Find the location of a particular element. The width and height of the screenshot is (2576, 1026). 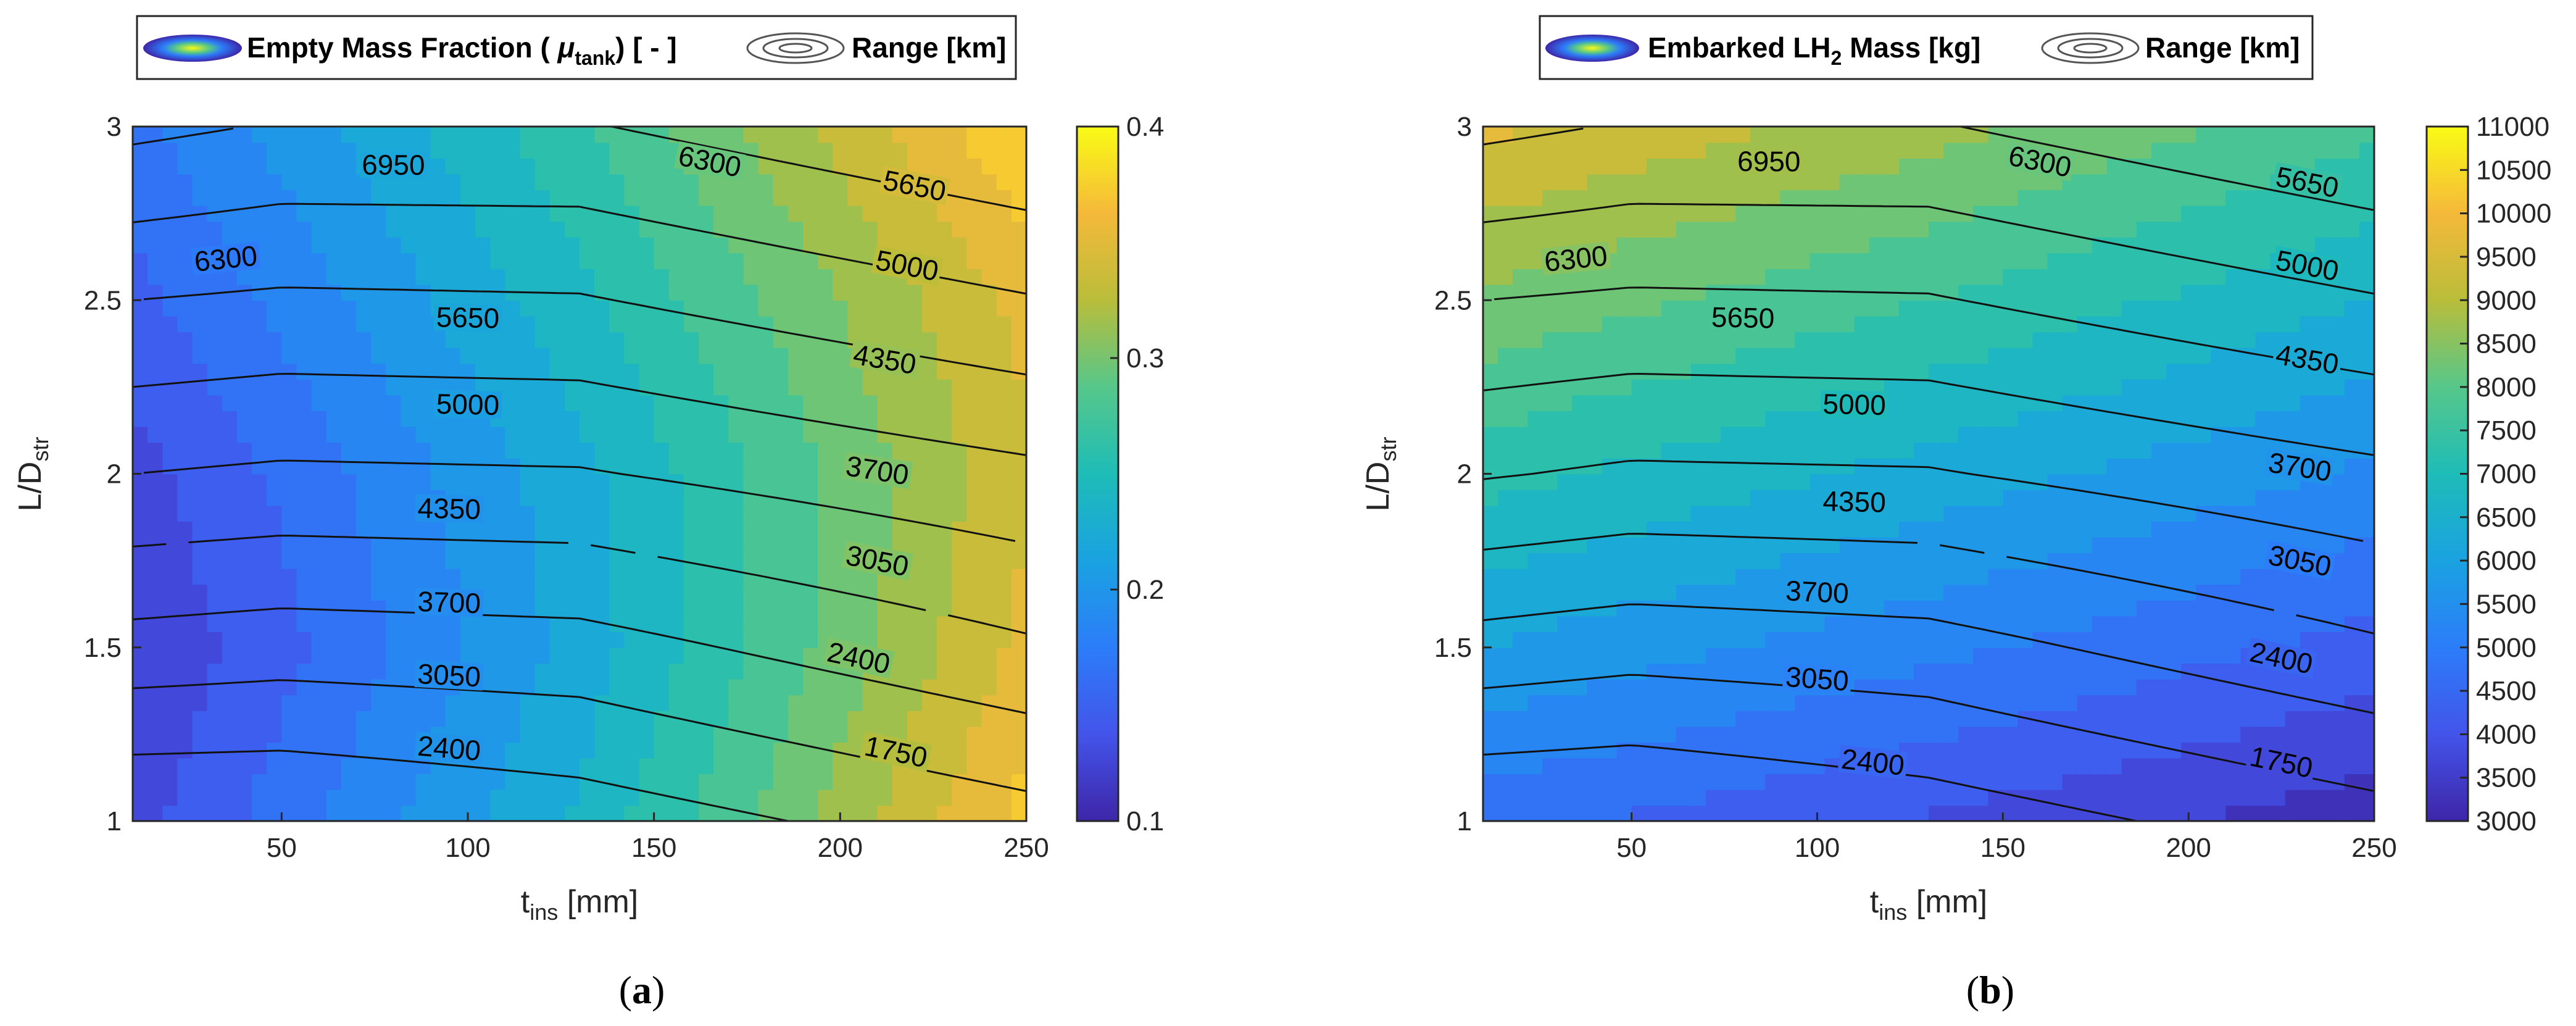

x-tick-label: 150 is located at coordinates (654, 848).